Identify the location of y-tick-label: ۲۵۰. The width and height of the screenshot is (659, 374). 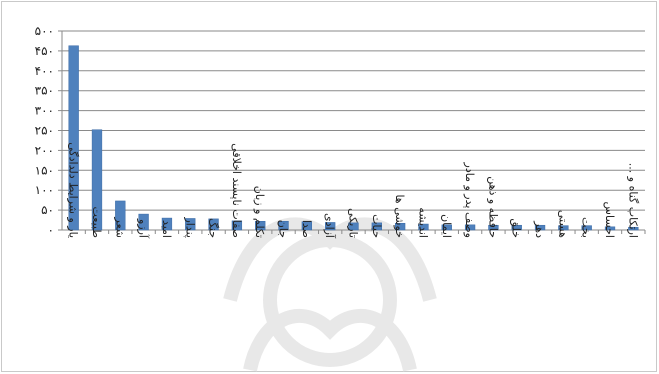
(44, 131).